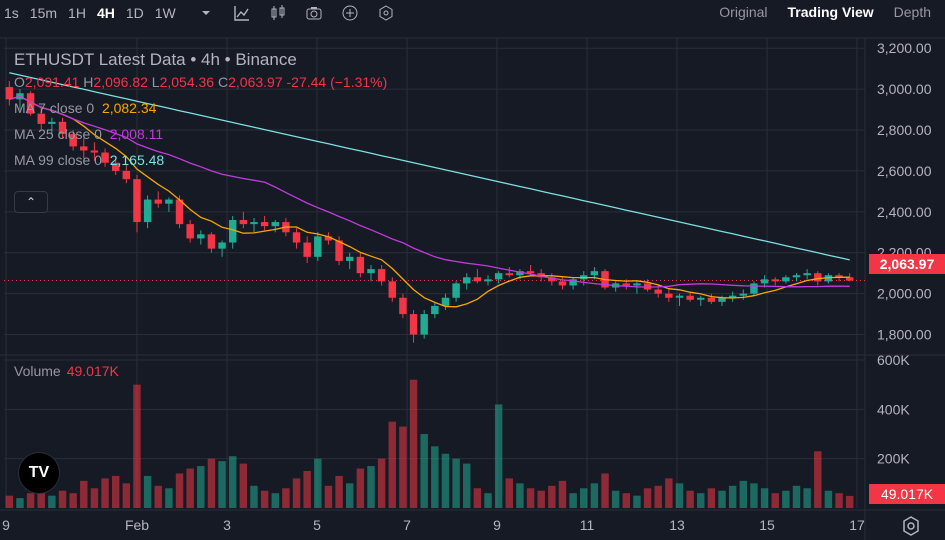 Image resolution: width=945 pixels, height=540 pixels. I want to click on price-axis-label: 2,000.00, so click(904, 294).